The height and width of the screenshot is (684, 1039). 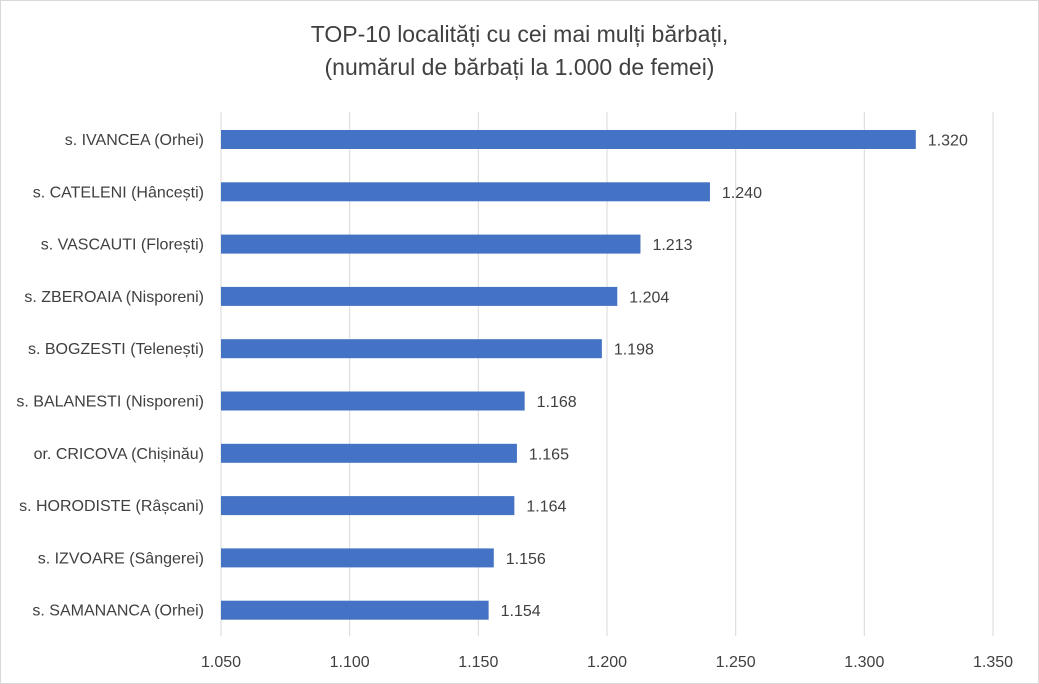 I want to click on data-label: 1.164, so click(x=546, y=507).